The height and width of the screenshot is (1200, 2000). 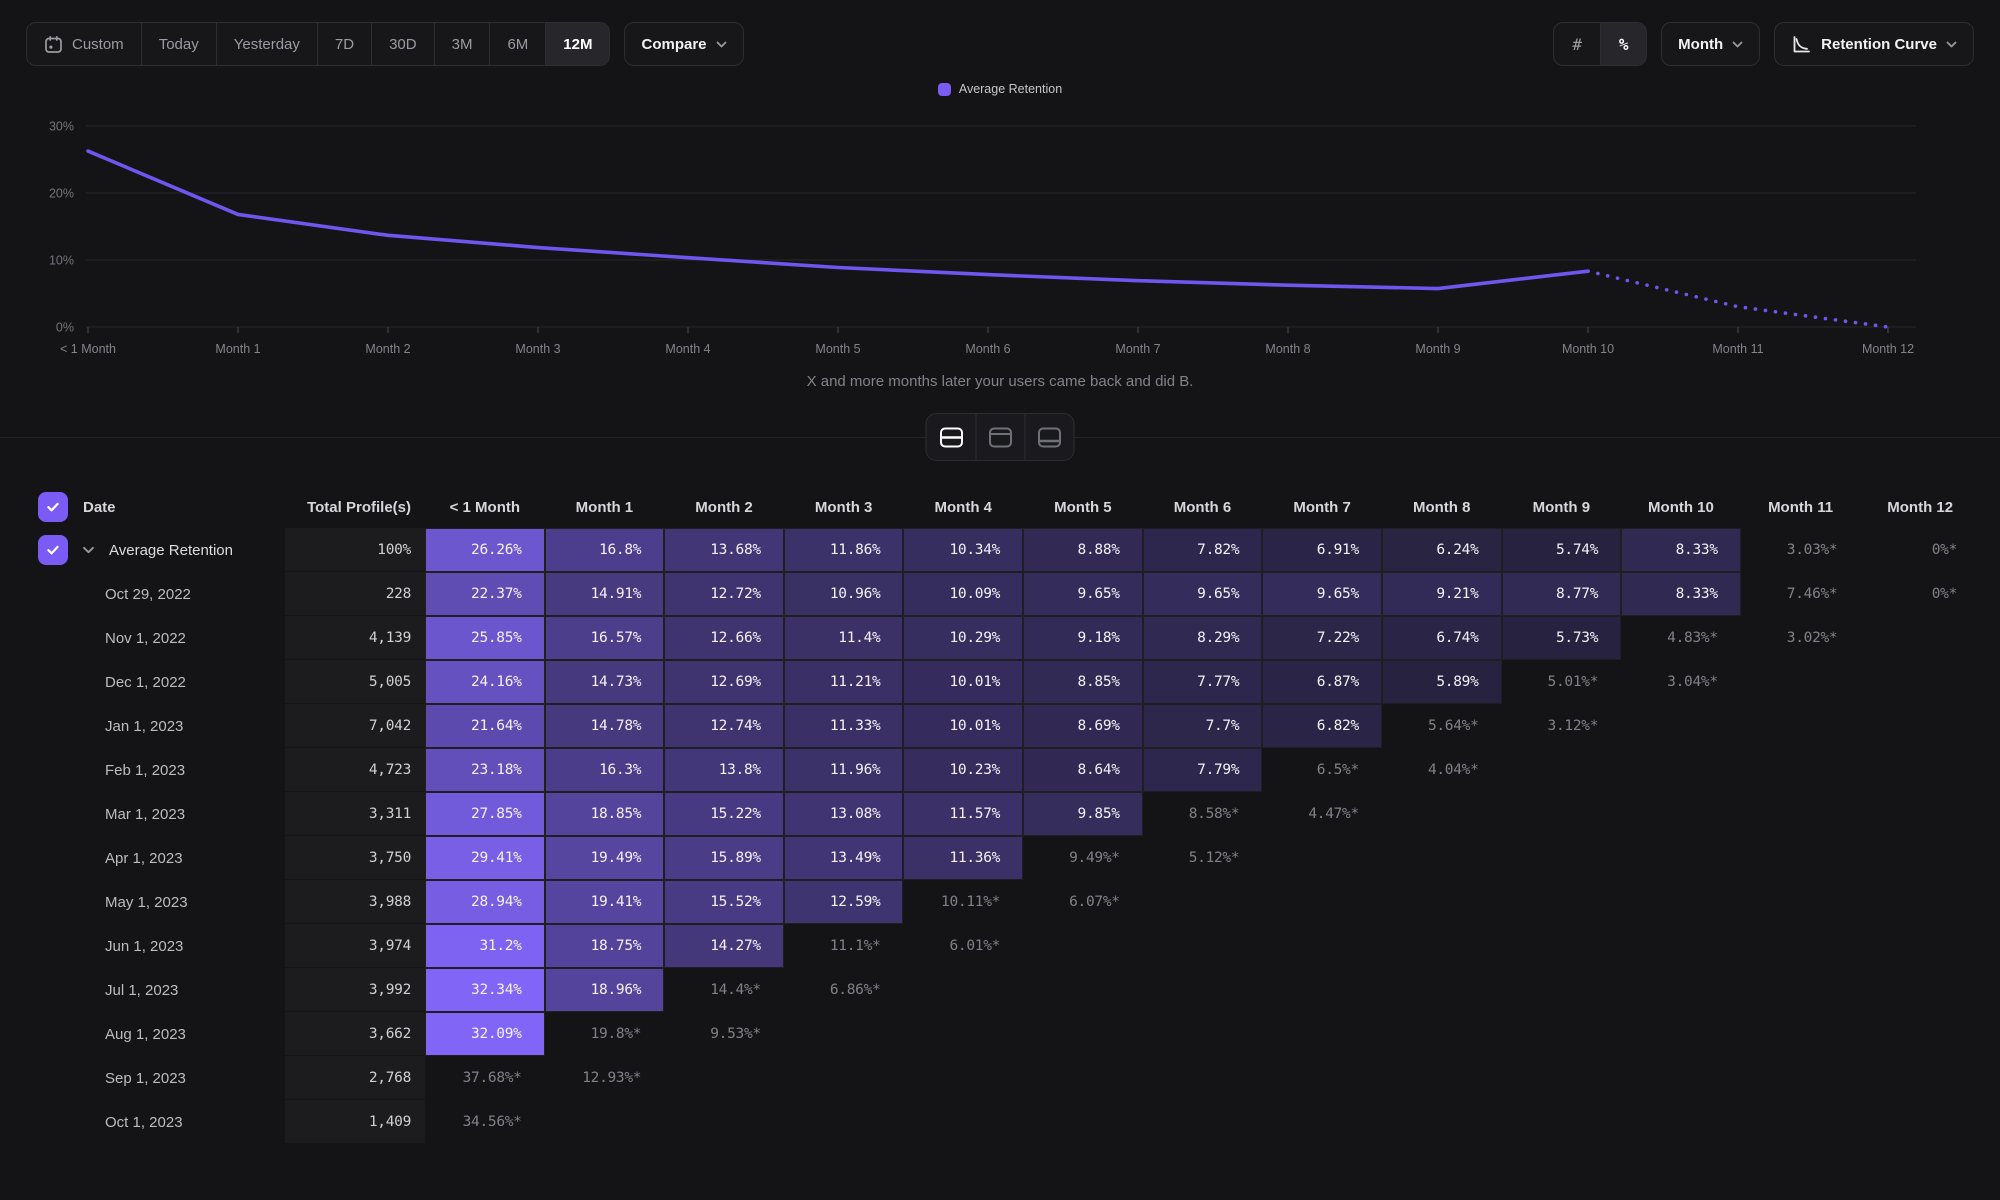 What do you see at coordinates (963, 814) in the screenshot?
I see `retention-cell: 11.57%` at bounding box center [963, 814].